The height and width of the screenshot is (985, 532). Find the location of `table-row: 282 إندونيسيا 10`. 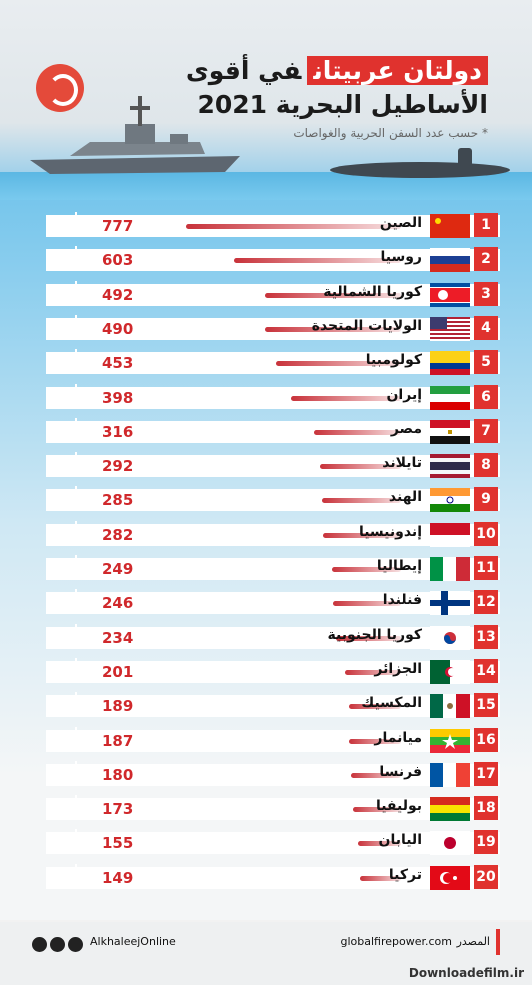

table-row: 282 إندونيسيا 10 is located at coordinates (273, 533).